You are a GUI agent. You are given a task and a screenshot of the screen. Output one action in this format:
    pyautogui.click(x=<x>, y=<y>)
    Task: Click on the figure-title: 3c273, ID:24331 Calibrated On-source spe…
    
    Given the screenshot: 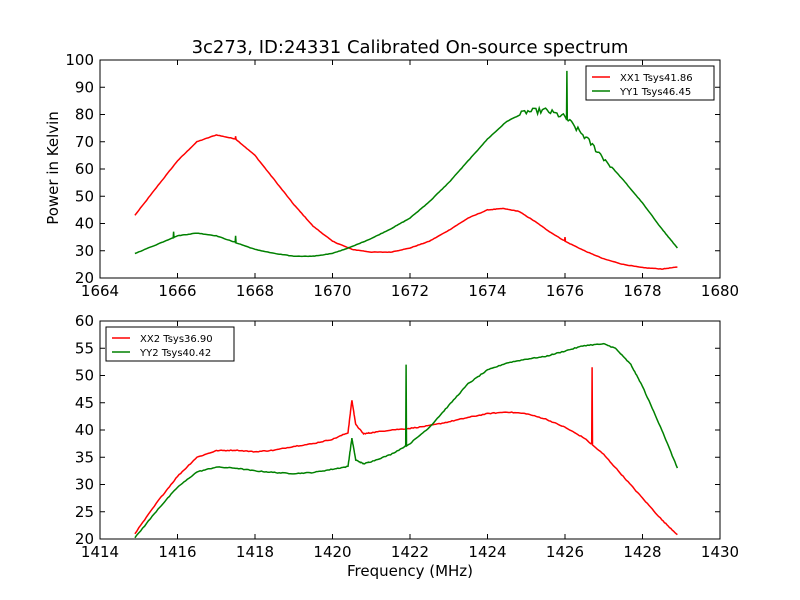 What is the action you would take?
    pyautogui.click(x=410, y=47)
    